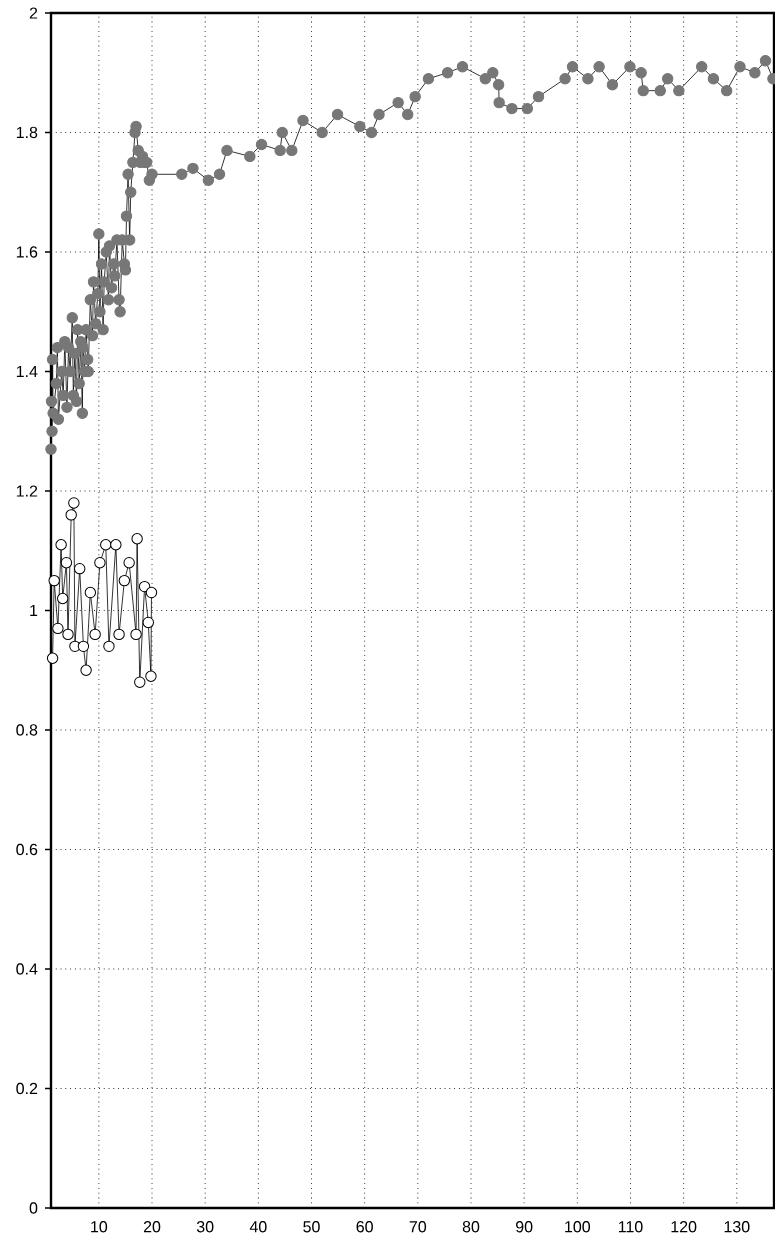  Describe the element at coordinates (578, 1227) in the screenshot. I see `x-tick-label: 100` at that location.